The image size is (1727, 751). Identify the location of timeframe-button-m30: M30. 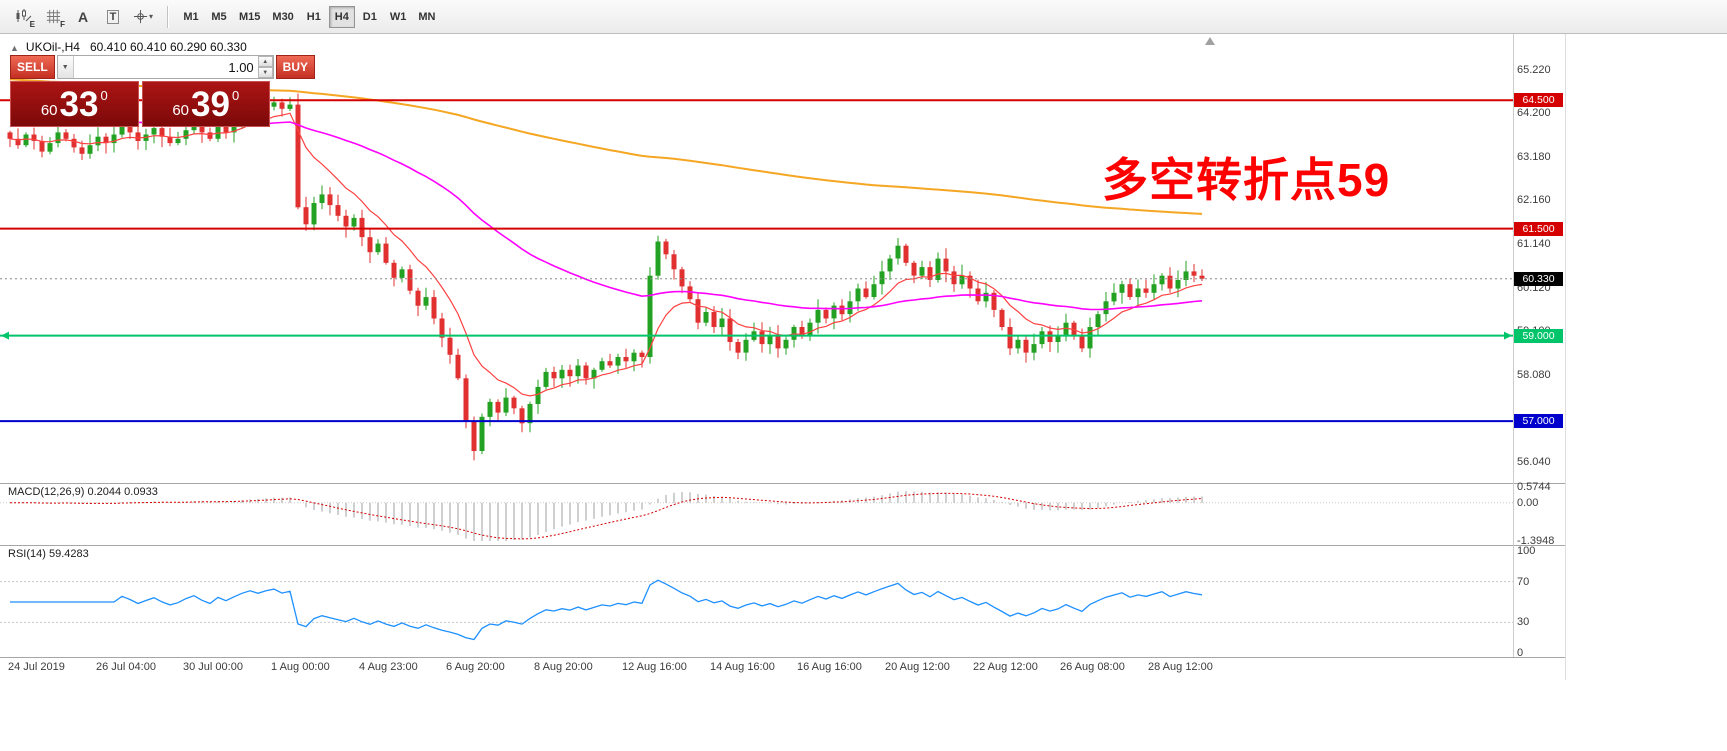
(282, 17).